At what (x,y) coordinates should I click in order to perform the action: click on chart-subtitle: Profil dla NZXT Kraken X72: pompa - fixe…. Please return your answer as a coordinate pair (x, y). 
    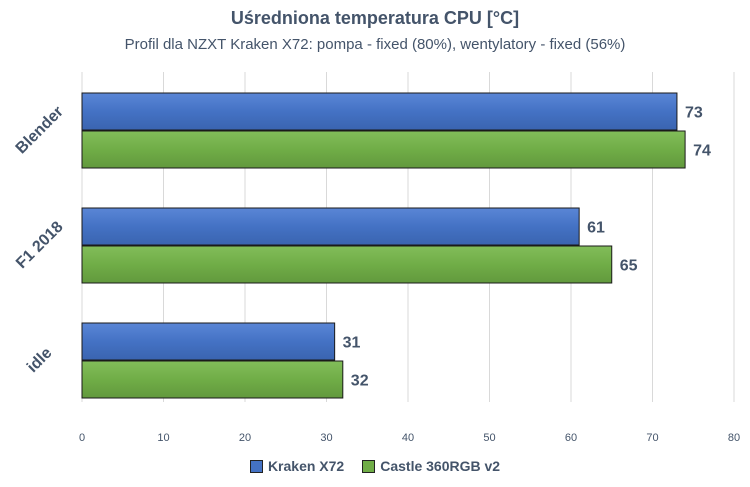
    Looking at the image, I should click on (375, 44).